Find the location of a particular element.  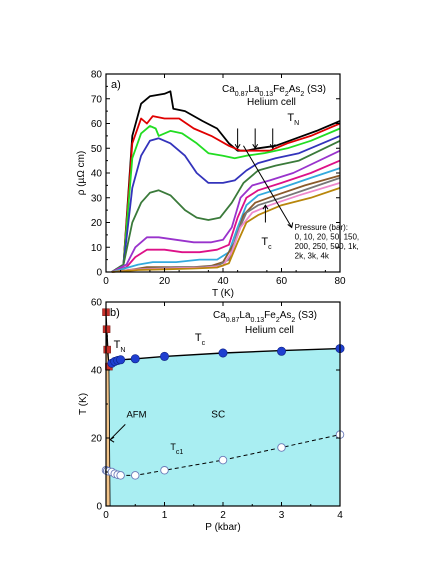

panel-label: a) is located at coordinates (116, 85).